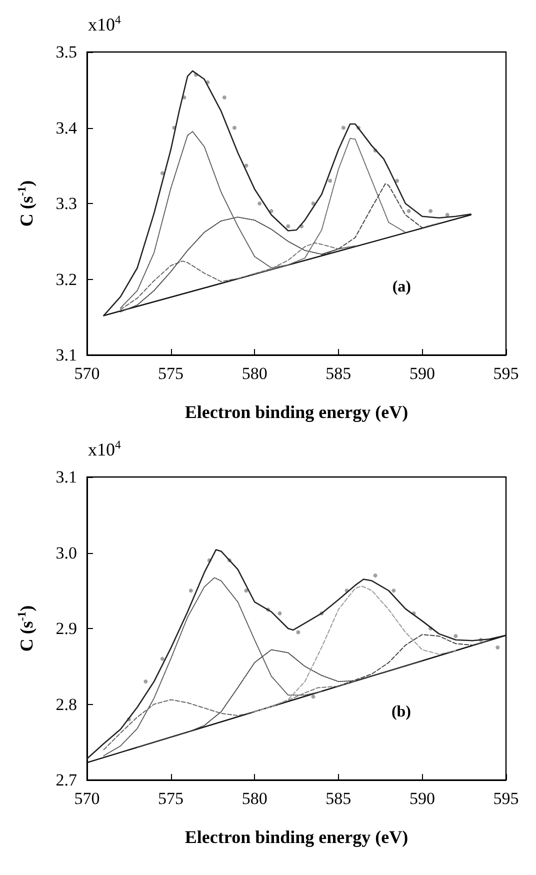 The height and width of the screenshot is (875, 536). What do you see at coordinates (67, 128) in the screenshot?
I see `y-tick-label: 3.4` at bounding box center [67, 128].